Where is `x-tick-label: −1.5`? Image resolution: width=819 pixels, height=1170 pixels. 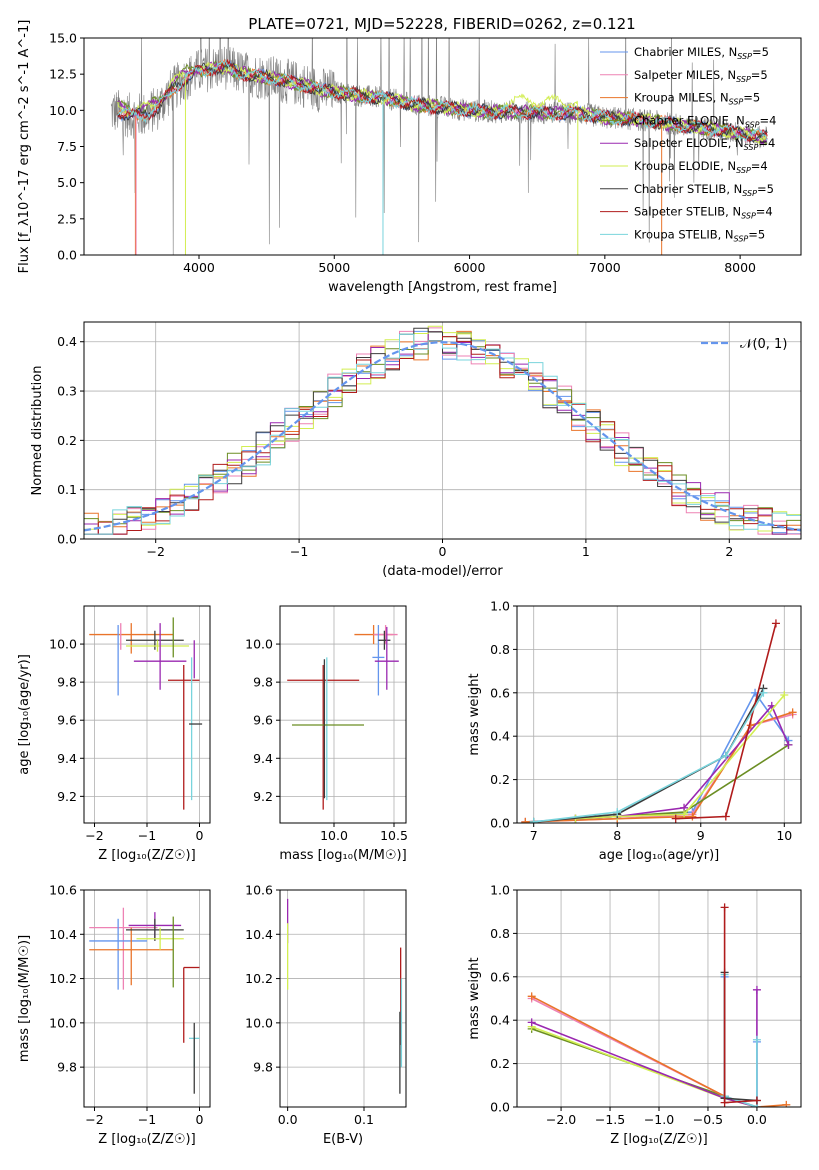
x-tick-label: −1.5 is located at coordinates (610, 1119).